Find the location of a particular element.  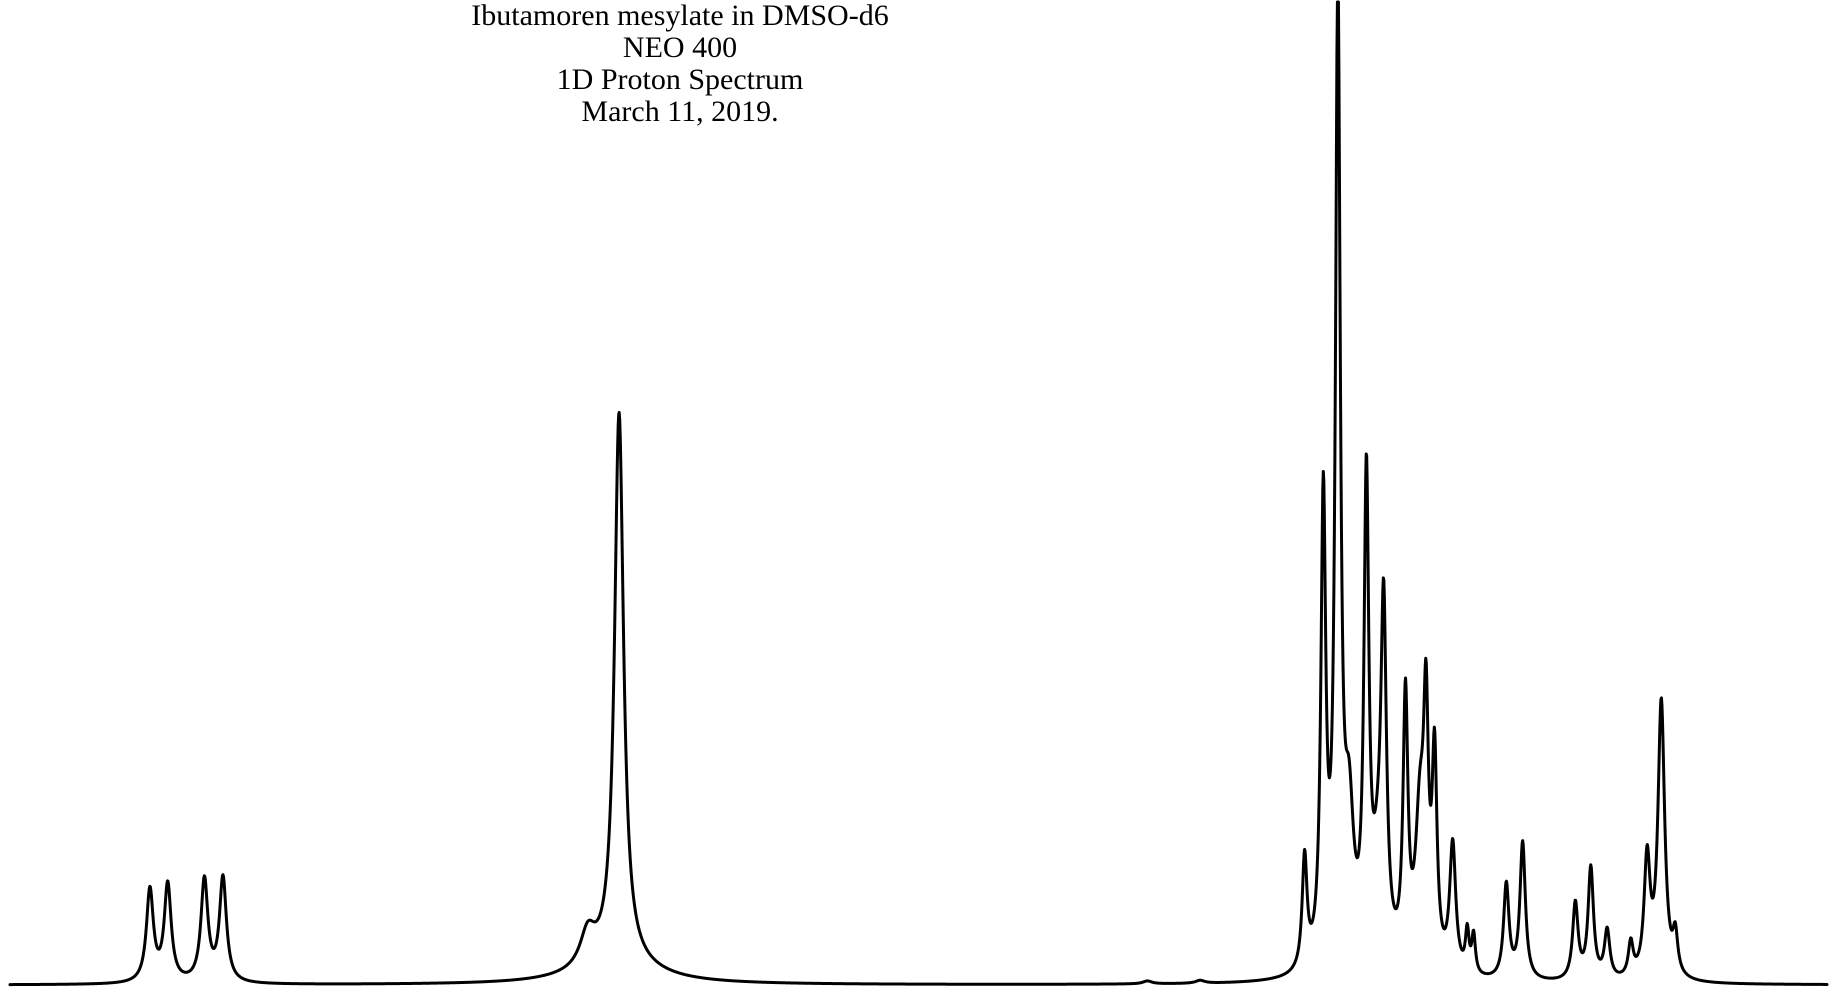

title-line-instrument: NEO 400 is located at coordinates (680, 47).